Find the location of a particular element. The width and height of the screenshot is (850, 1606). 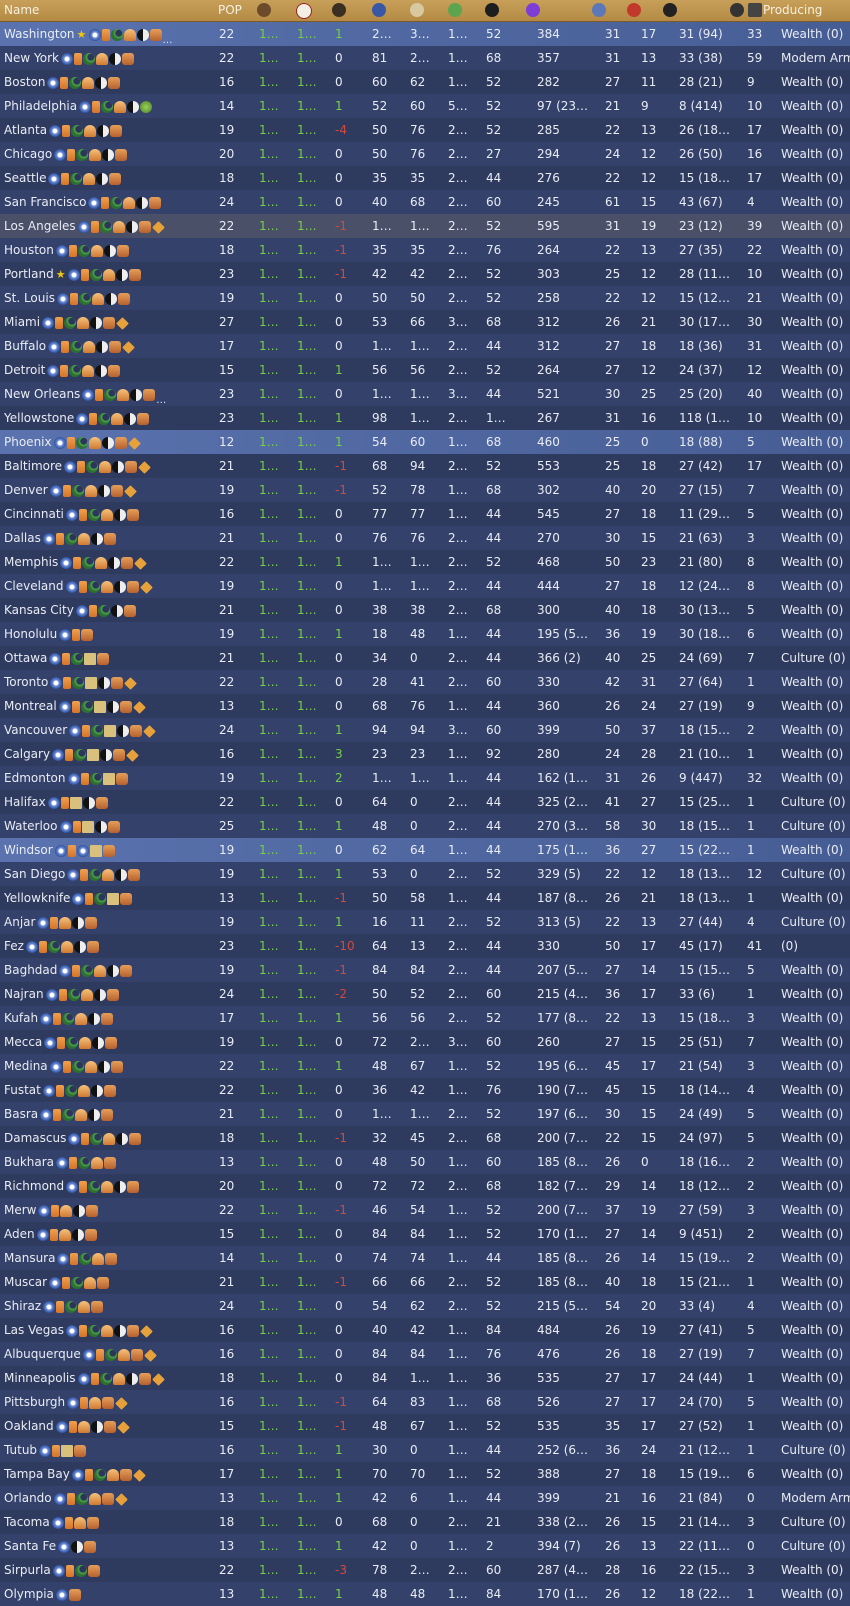

city-name-cell: Detroit is located at coordinates (108, 370).